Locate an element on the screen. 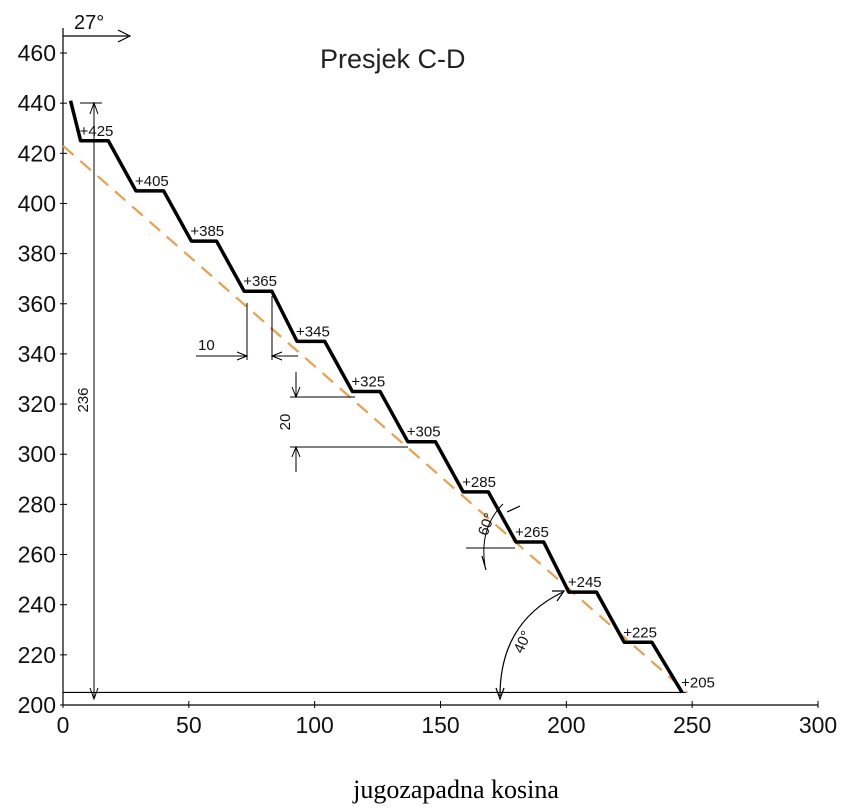  bench-width-dimension: 10 is located at coordinates (247, 328).